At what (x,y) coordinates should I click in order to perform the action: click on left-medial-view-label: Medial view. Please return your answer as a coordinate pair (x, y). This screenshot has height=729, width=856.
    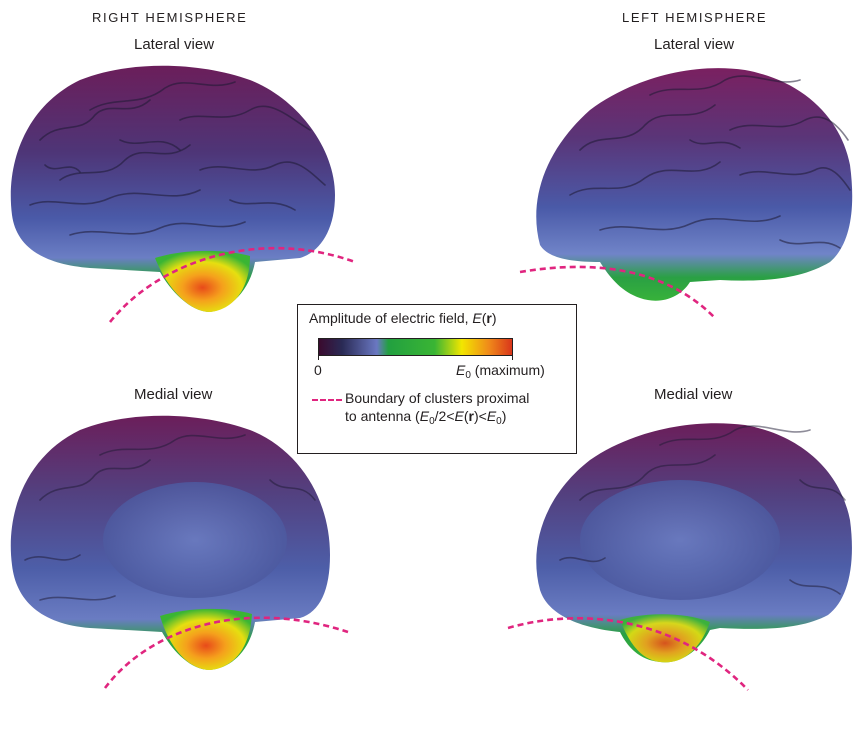
    Looking at the image, I should click on (693, 394).